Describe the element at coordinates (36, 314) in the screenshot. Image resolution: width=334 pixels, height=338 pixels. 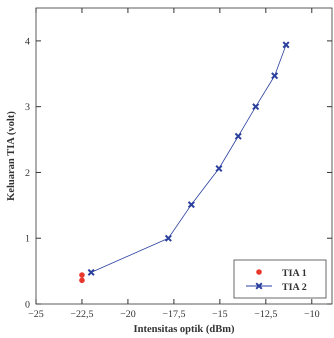
I see `x-tick-label: −25` at that location.